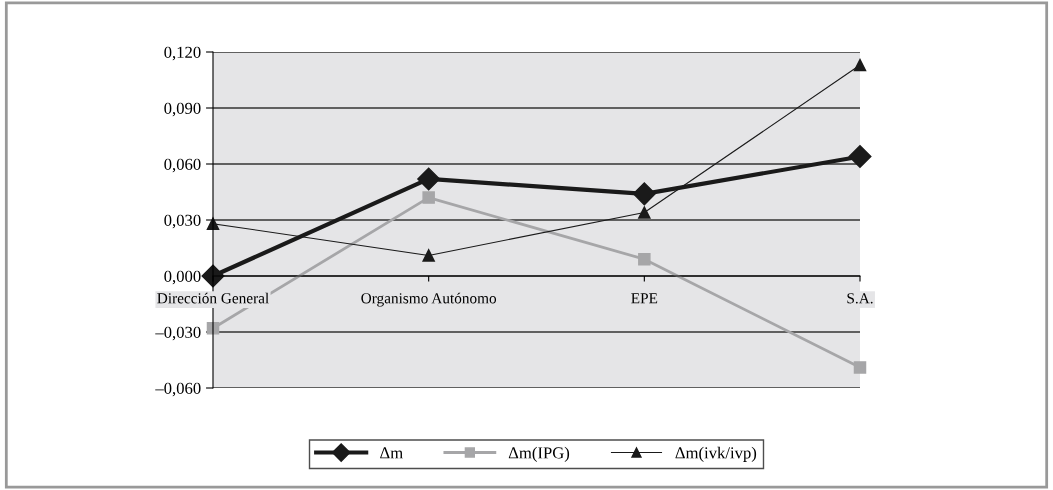  What do you see at coordinates (539, 454) in the screenshot?
I see `legend-label: Δm(IPG)` at bounding box center [539, 454].